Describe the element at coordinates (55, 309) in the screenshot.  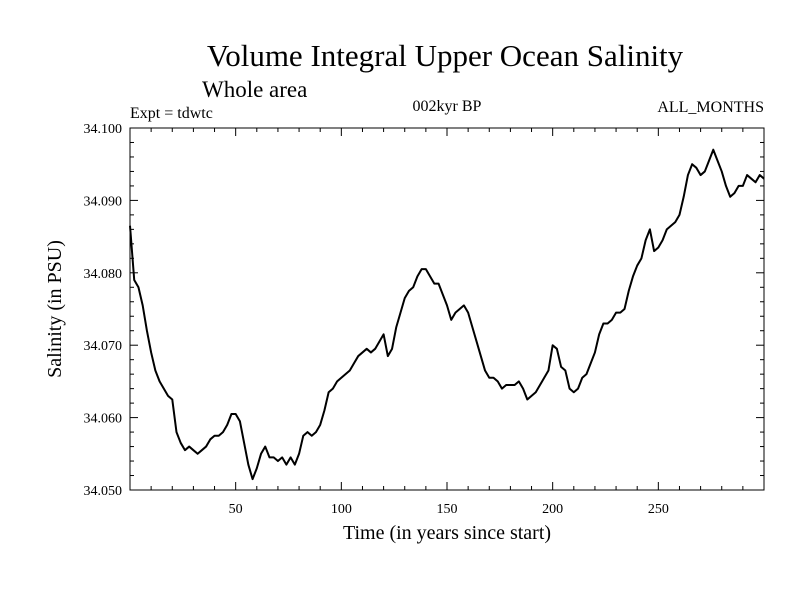
I see `y-axis-label: Salinity (in PSU)` at that location.